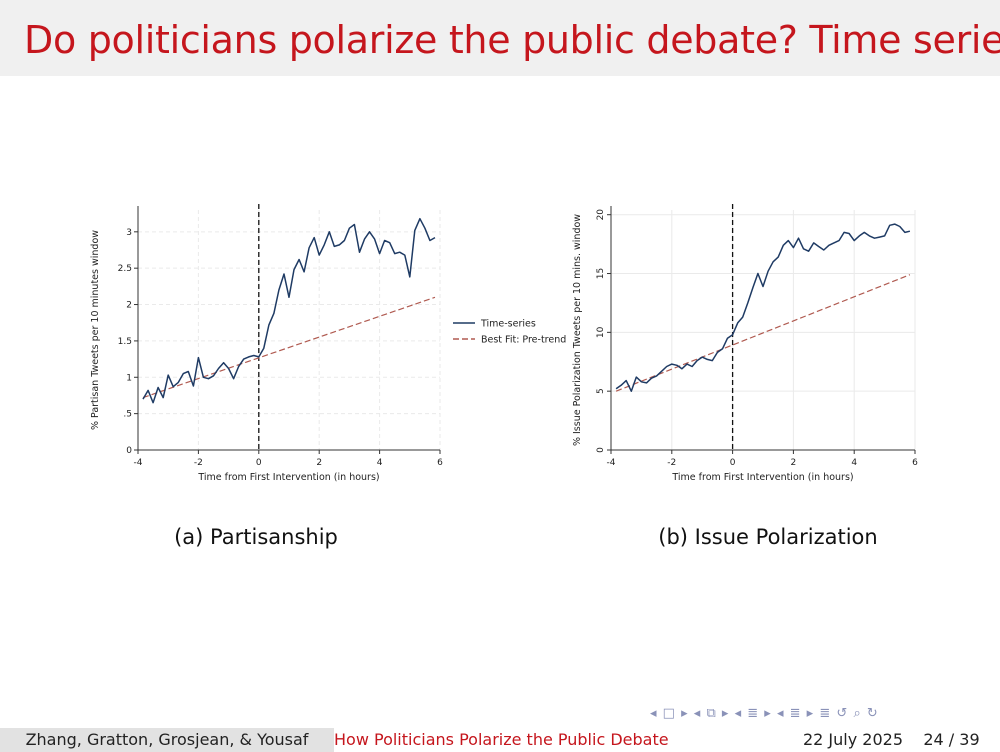 This screenshot has width=1000, height=752. I want to click on nav-prev-part-icon: ◂, so click(780, 713).